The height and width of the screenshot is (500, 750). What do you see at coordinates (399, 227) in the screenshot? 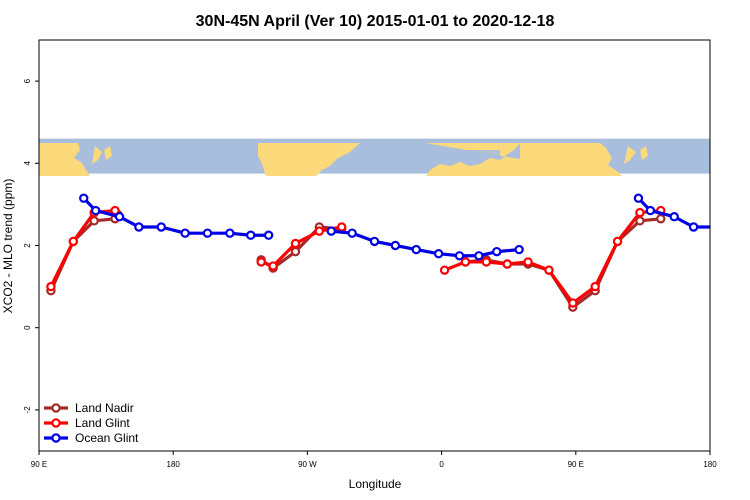
I see `series-ocean-glint` at bounding box center [399, 227].